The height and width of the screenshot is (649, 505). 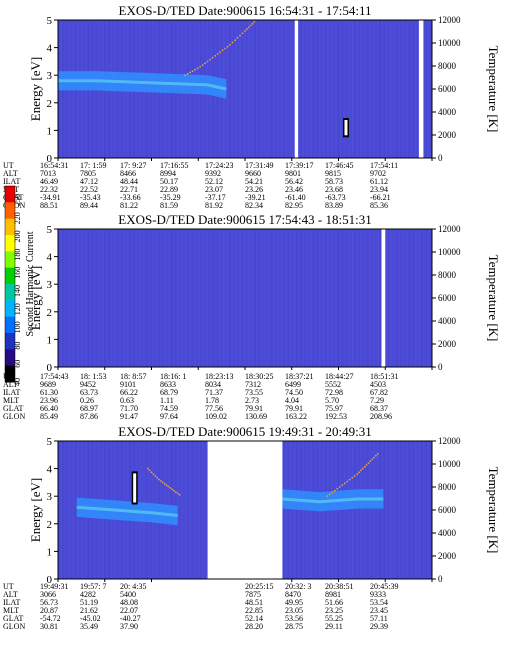 I want to click on y-tick-label: 2, so click(x=50, y=525).